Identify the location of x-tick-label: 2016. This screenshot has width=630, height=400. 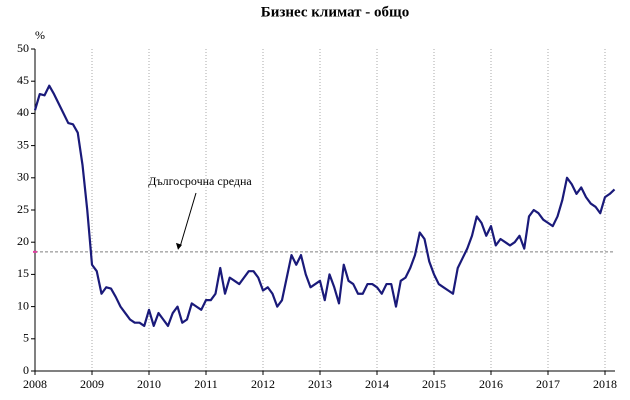
(491, 384).